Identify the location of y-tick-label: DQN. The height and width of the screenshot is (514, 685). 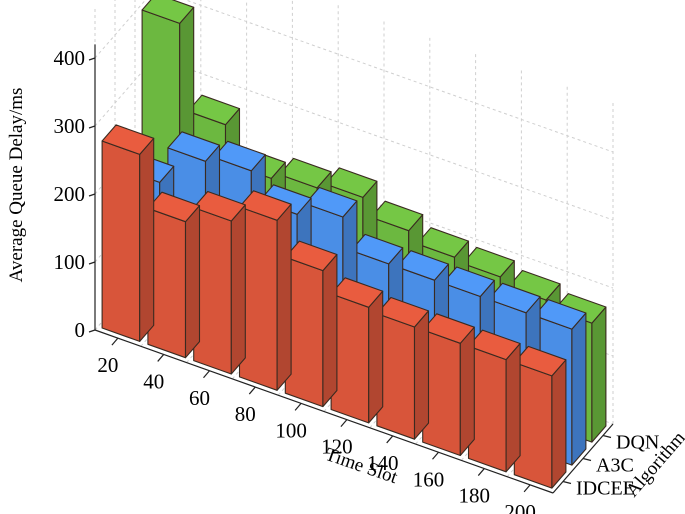
(637, 443).